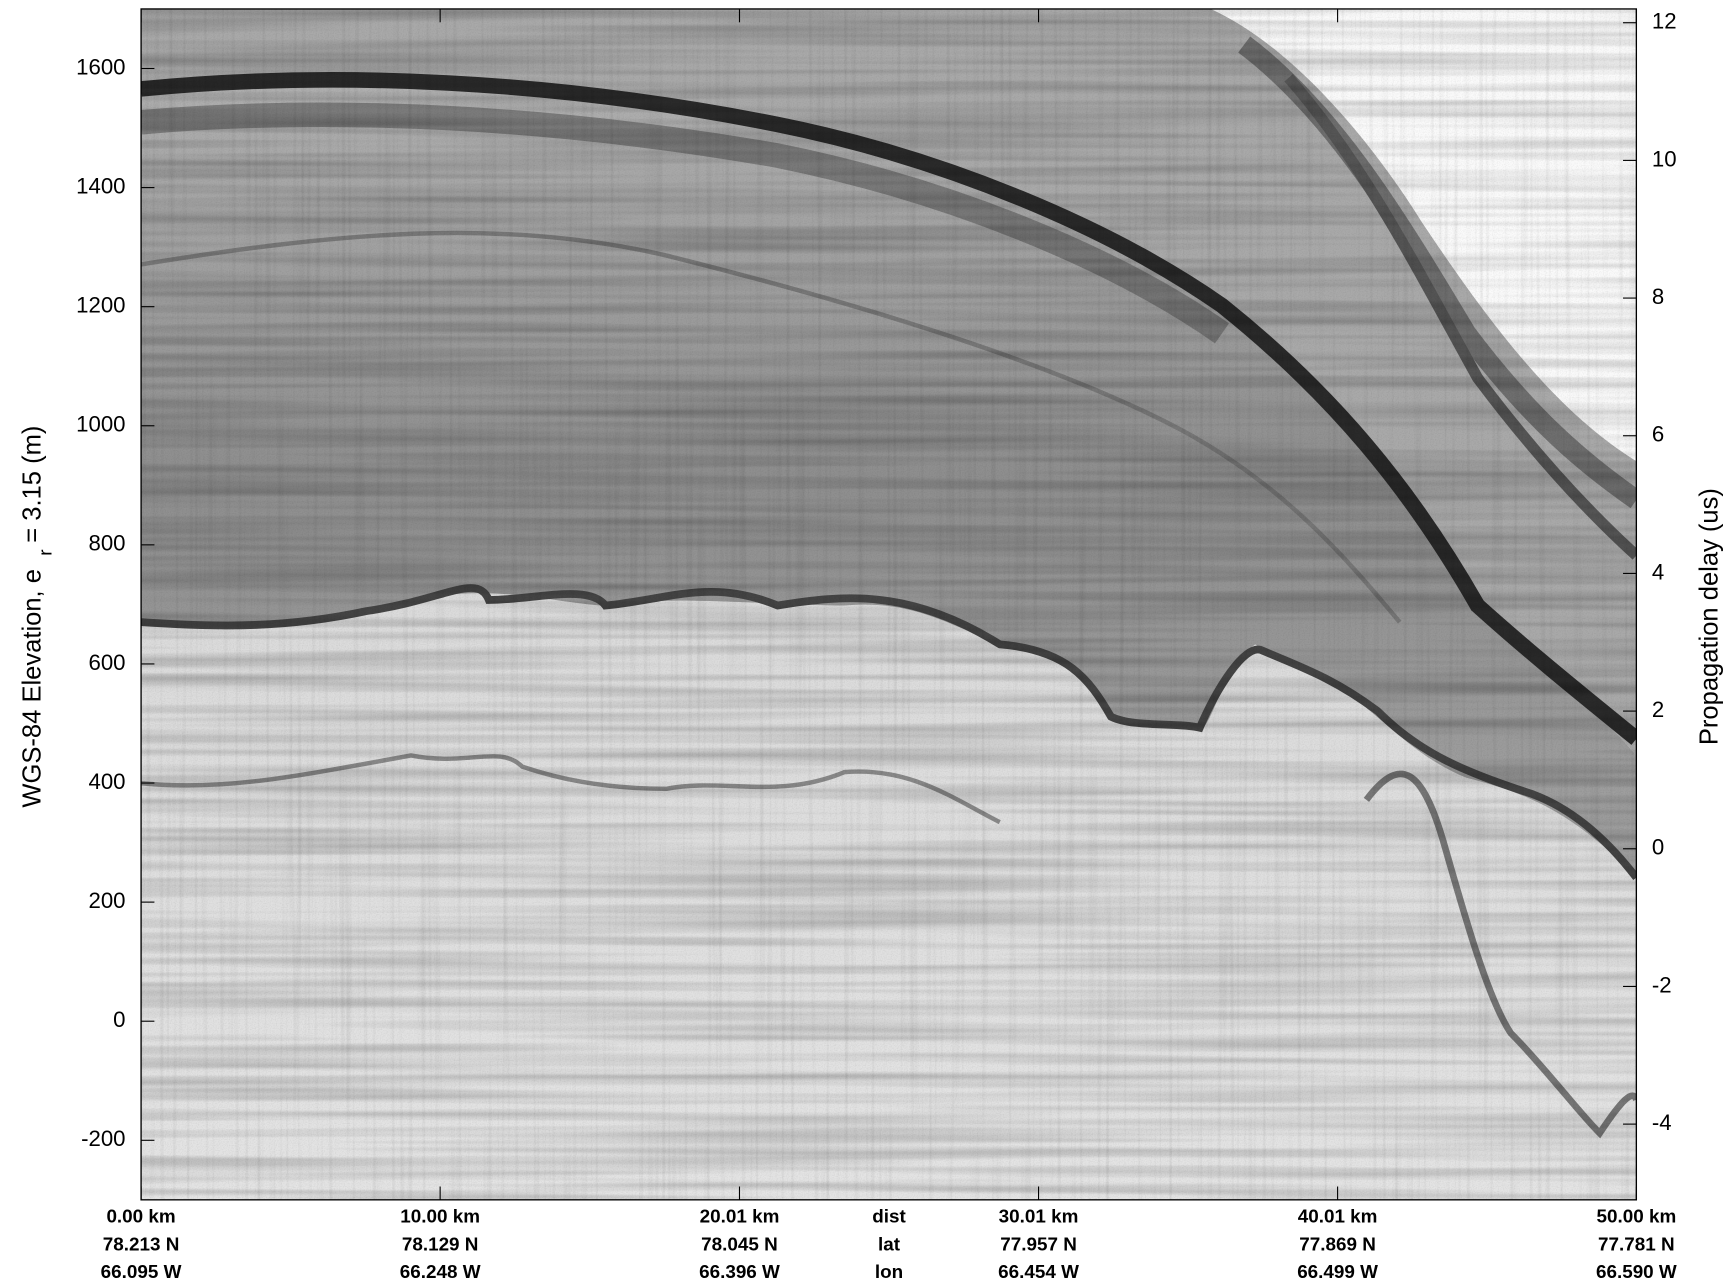  I want to click on y-tick-label: 1000, so click(100, 424).